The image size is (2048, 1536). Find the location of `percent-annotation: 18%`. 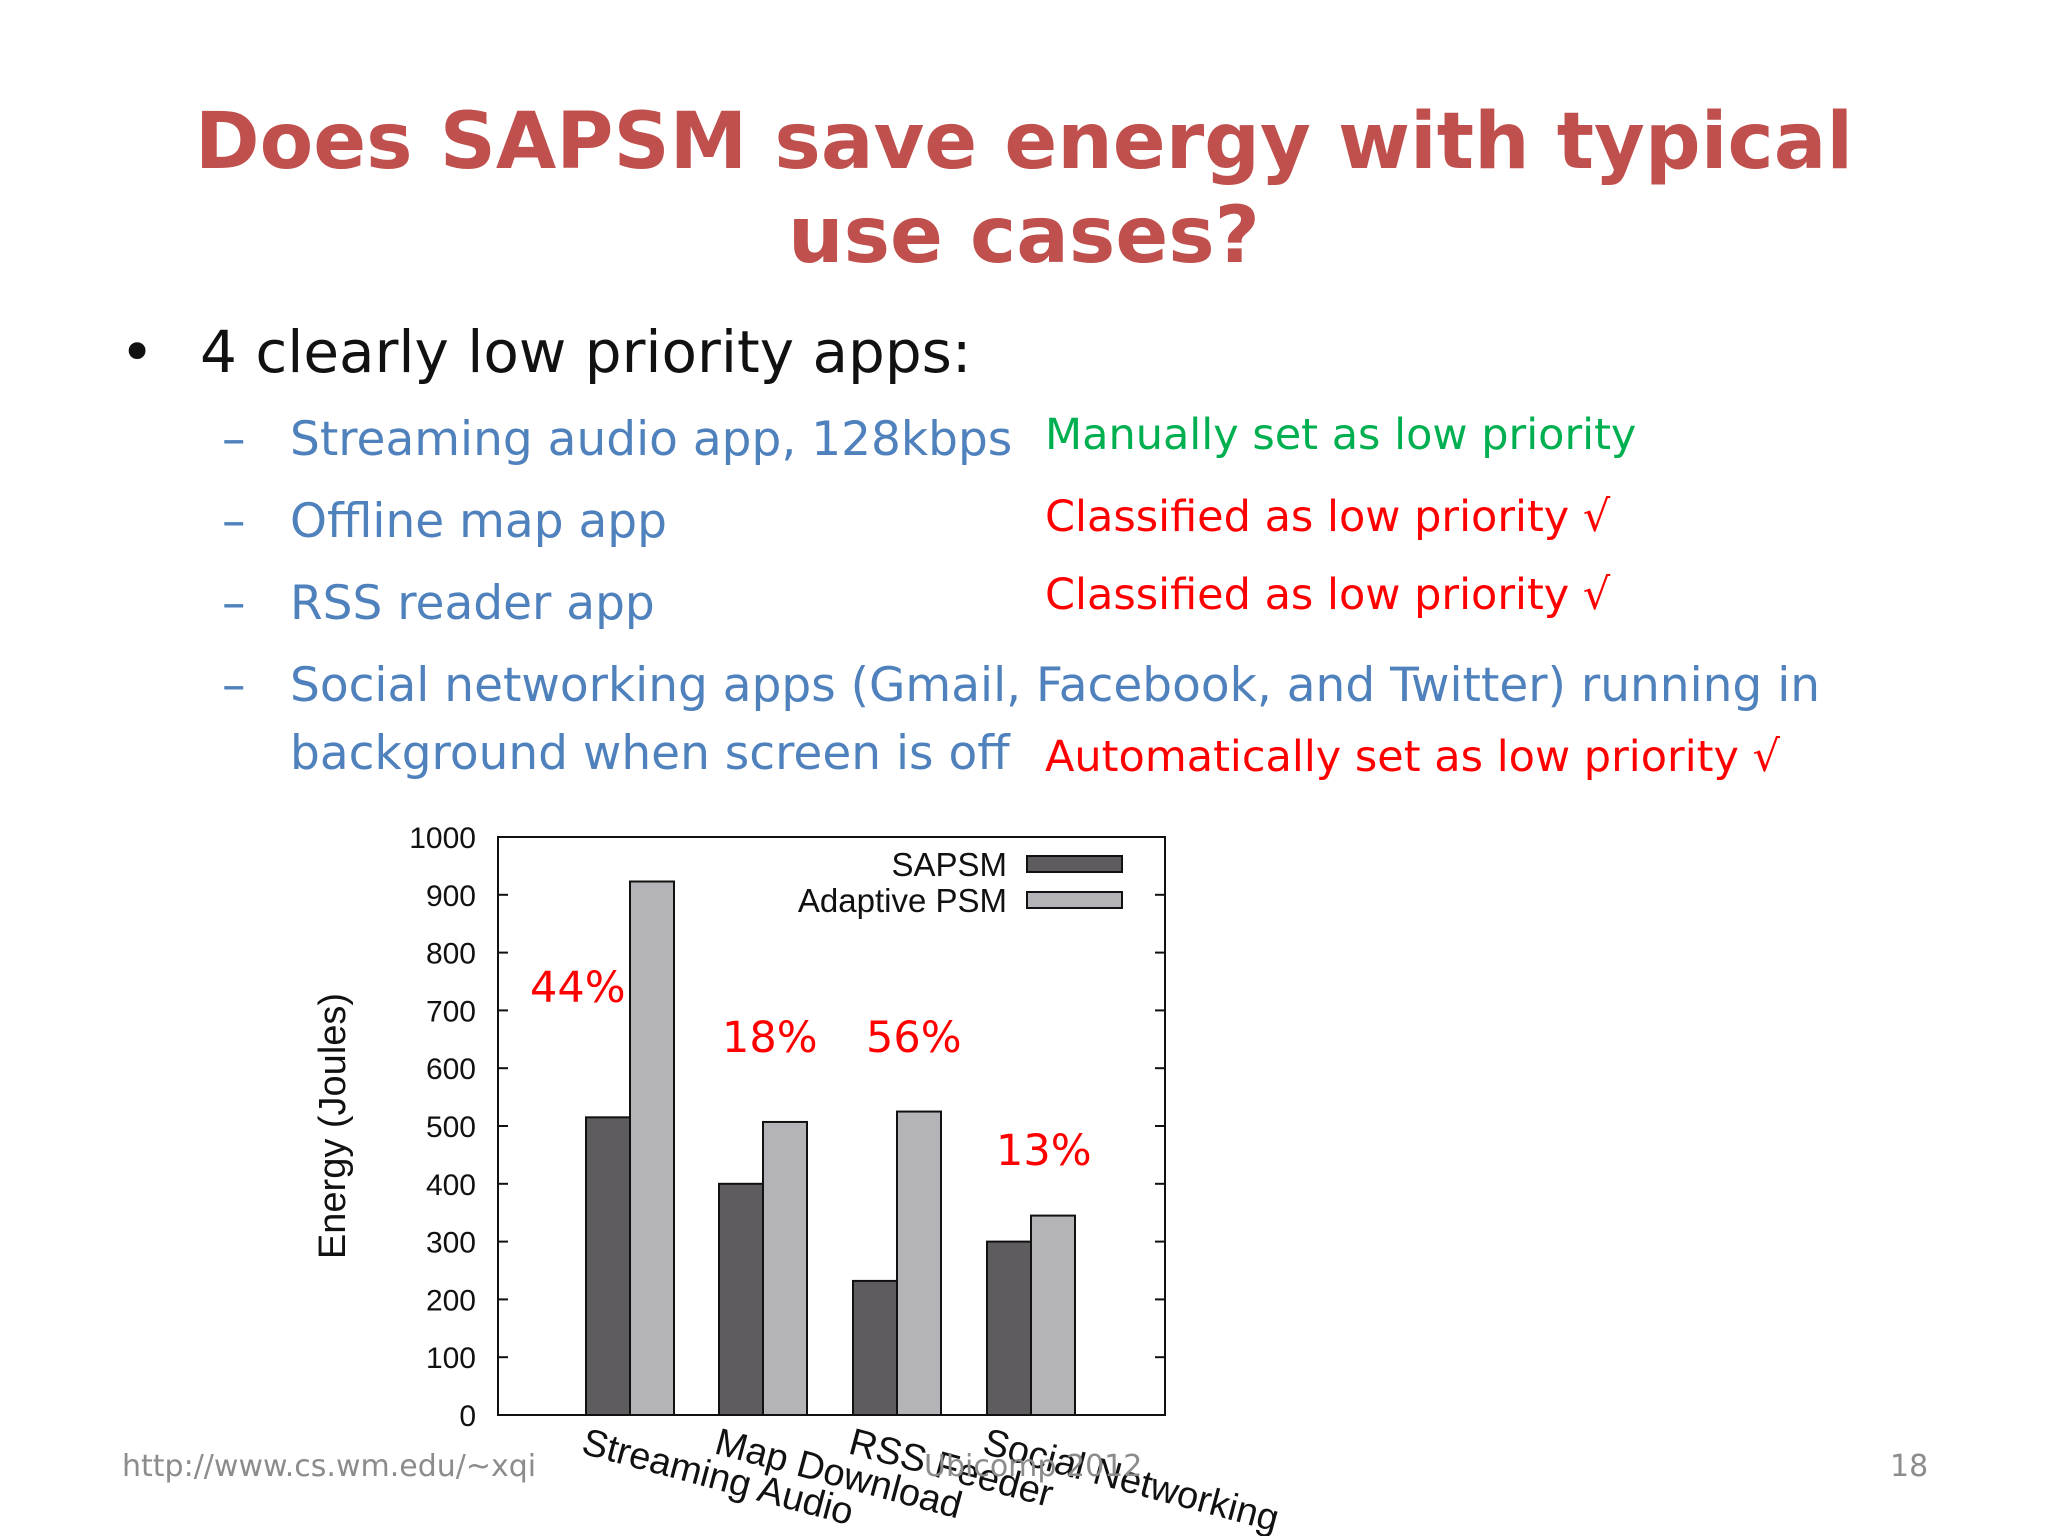

percent-annotation: 18% is located at coordinates (770, 1038).